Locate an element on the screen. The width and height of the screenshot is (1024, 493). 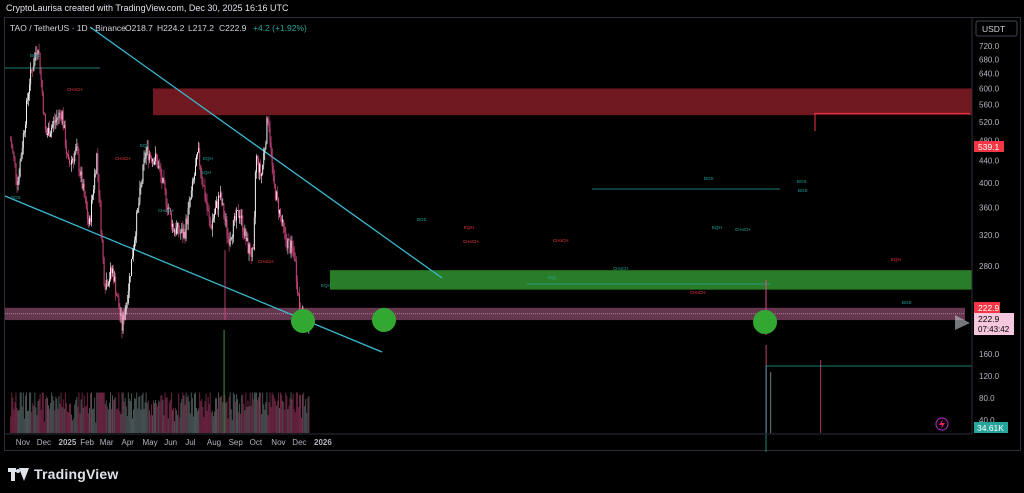
touch-circle is located at coordinates (765, 322).